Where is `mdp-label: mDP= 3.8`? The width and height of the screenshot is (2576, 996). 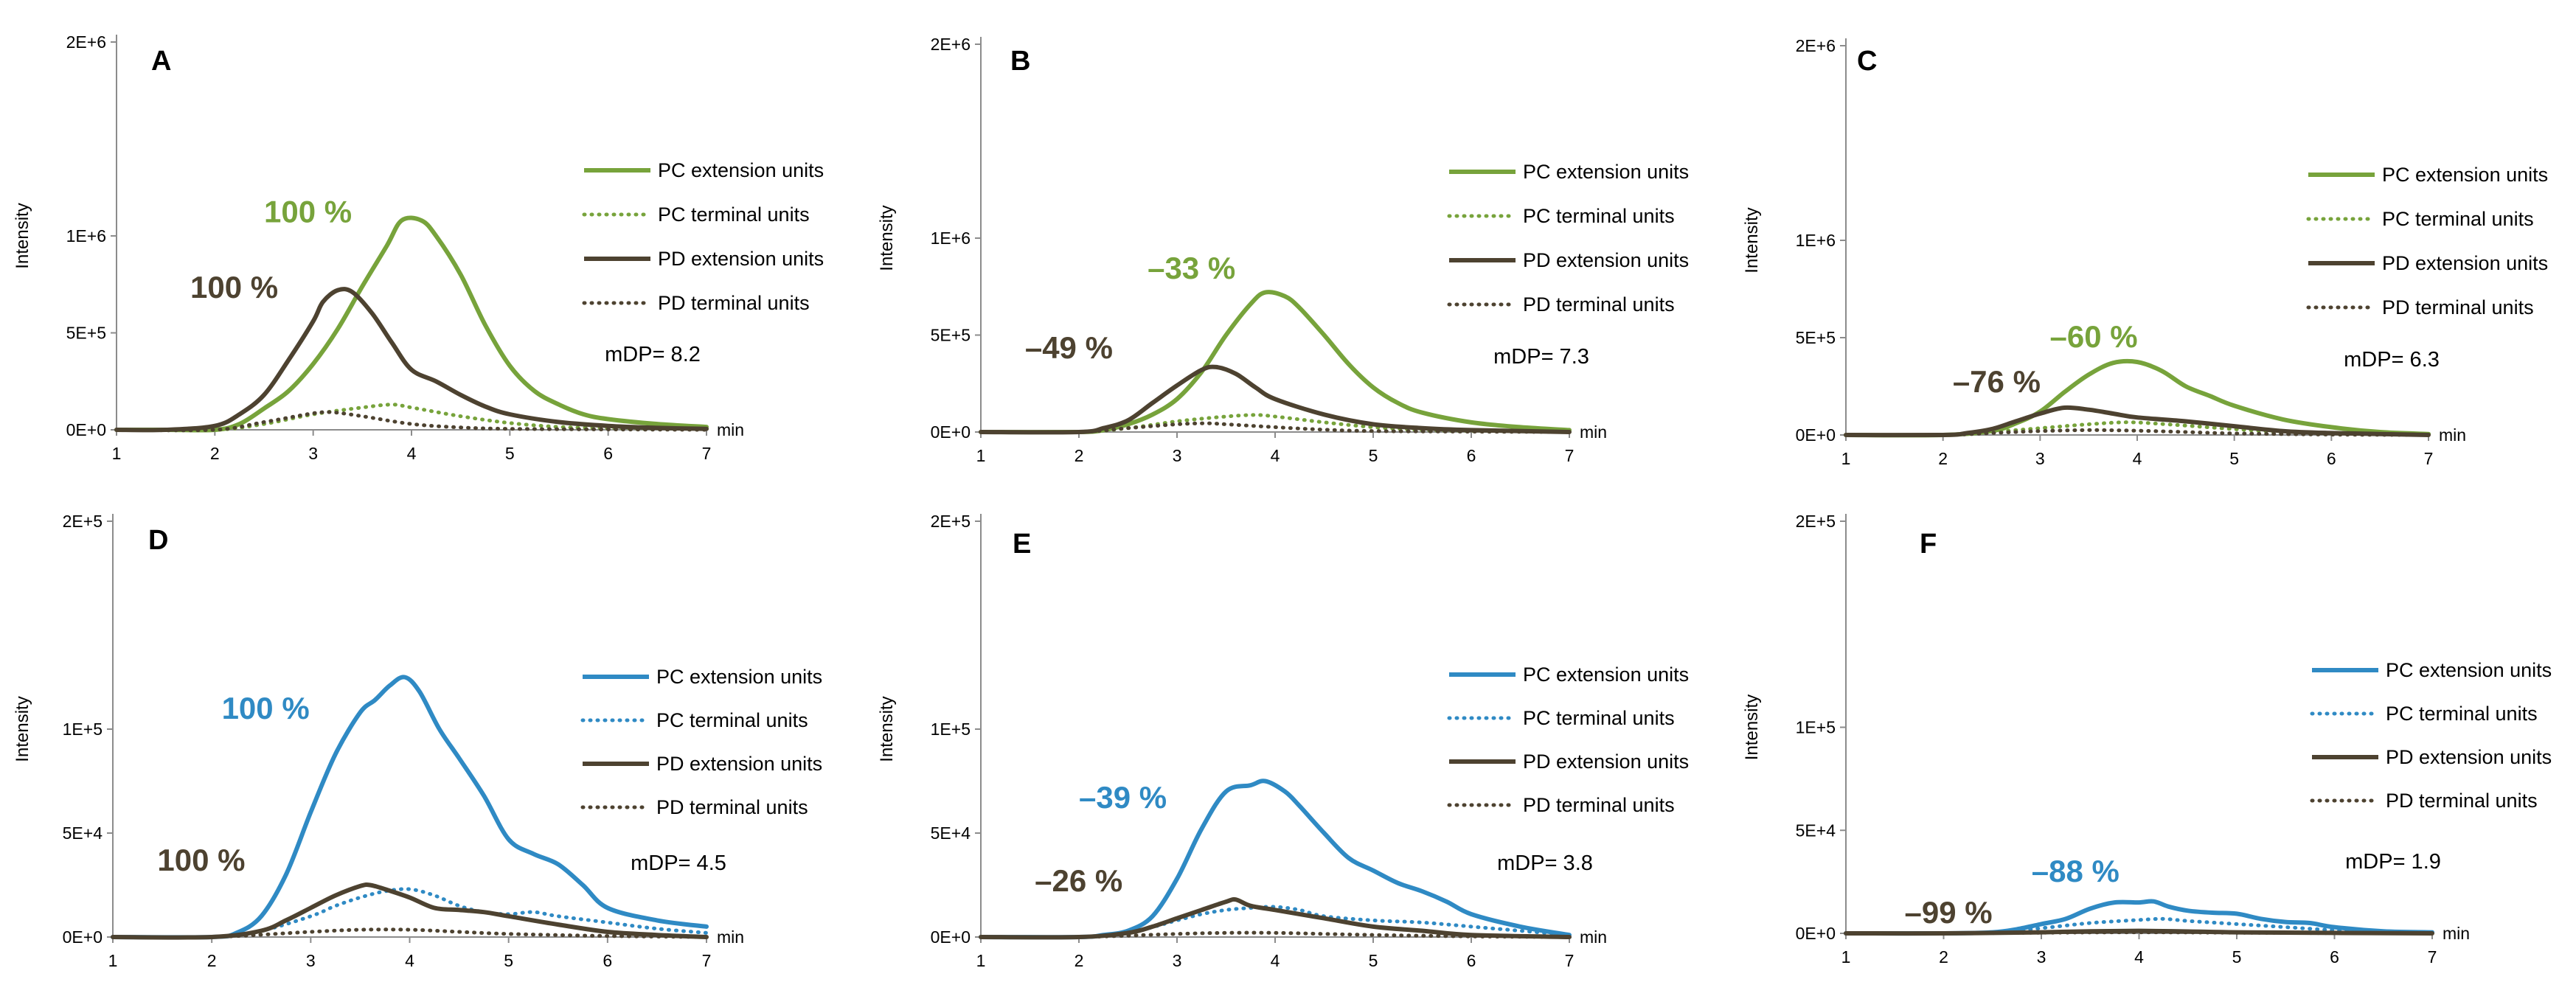 mdp-label: mDP= 3.8 is located at coordinates (1545, 863).